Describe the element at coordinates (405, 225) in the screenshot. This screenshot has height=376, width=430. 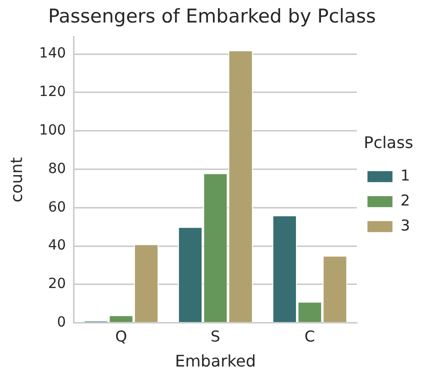
I see `legend-label: 3` at that location.